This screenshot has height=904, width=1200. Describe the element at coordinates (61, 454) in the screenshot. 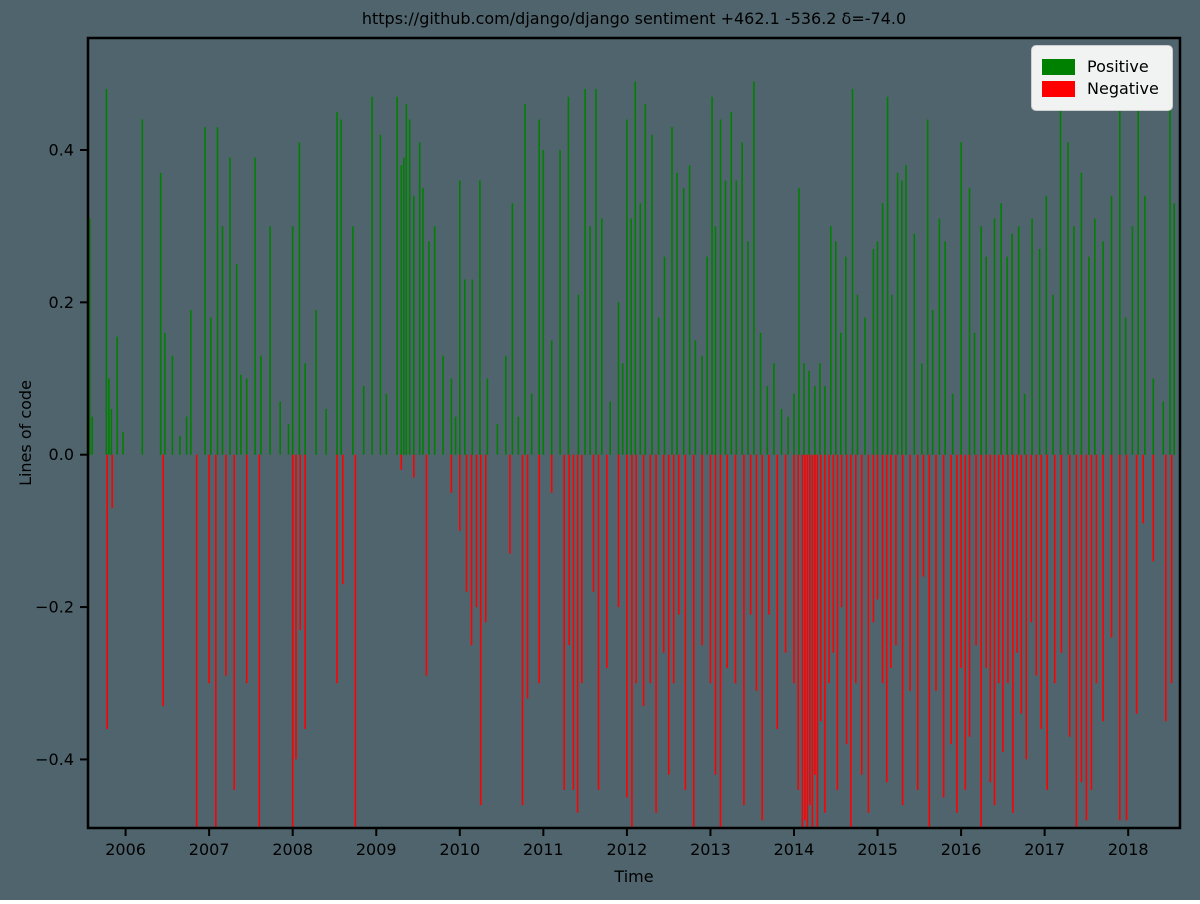

I see `y-tick-label: 0.0` at that location.